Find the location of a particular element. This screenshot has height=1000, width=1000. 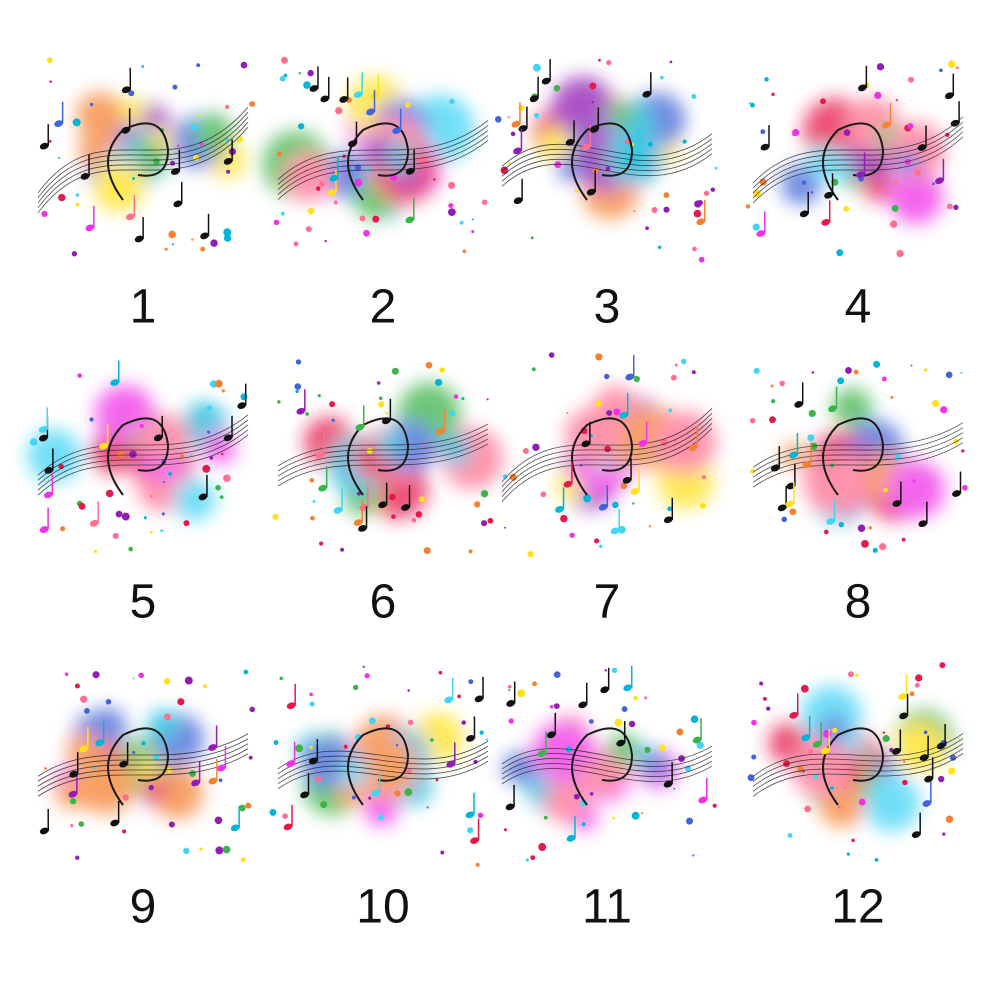

artwork is located at coordinates (387, 457).